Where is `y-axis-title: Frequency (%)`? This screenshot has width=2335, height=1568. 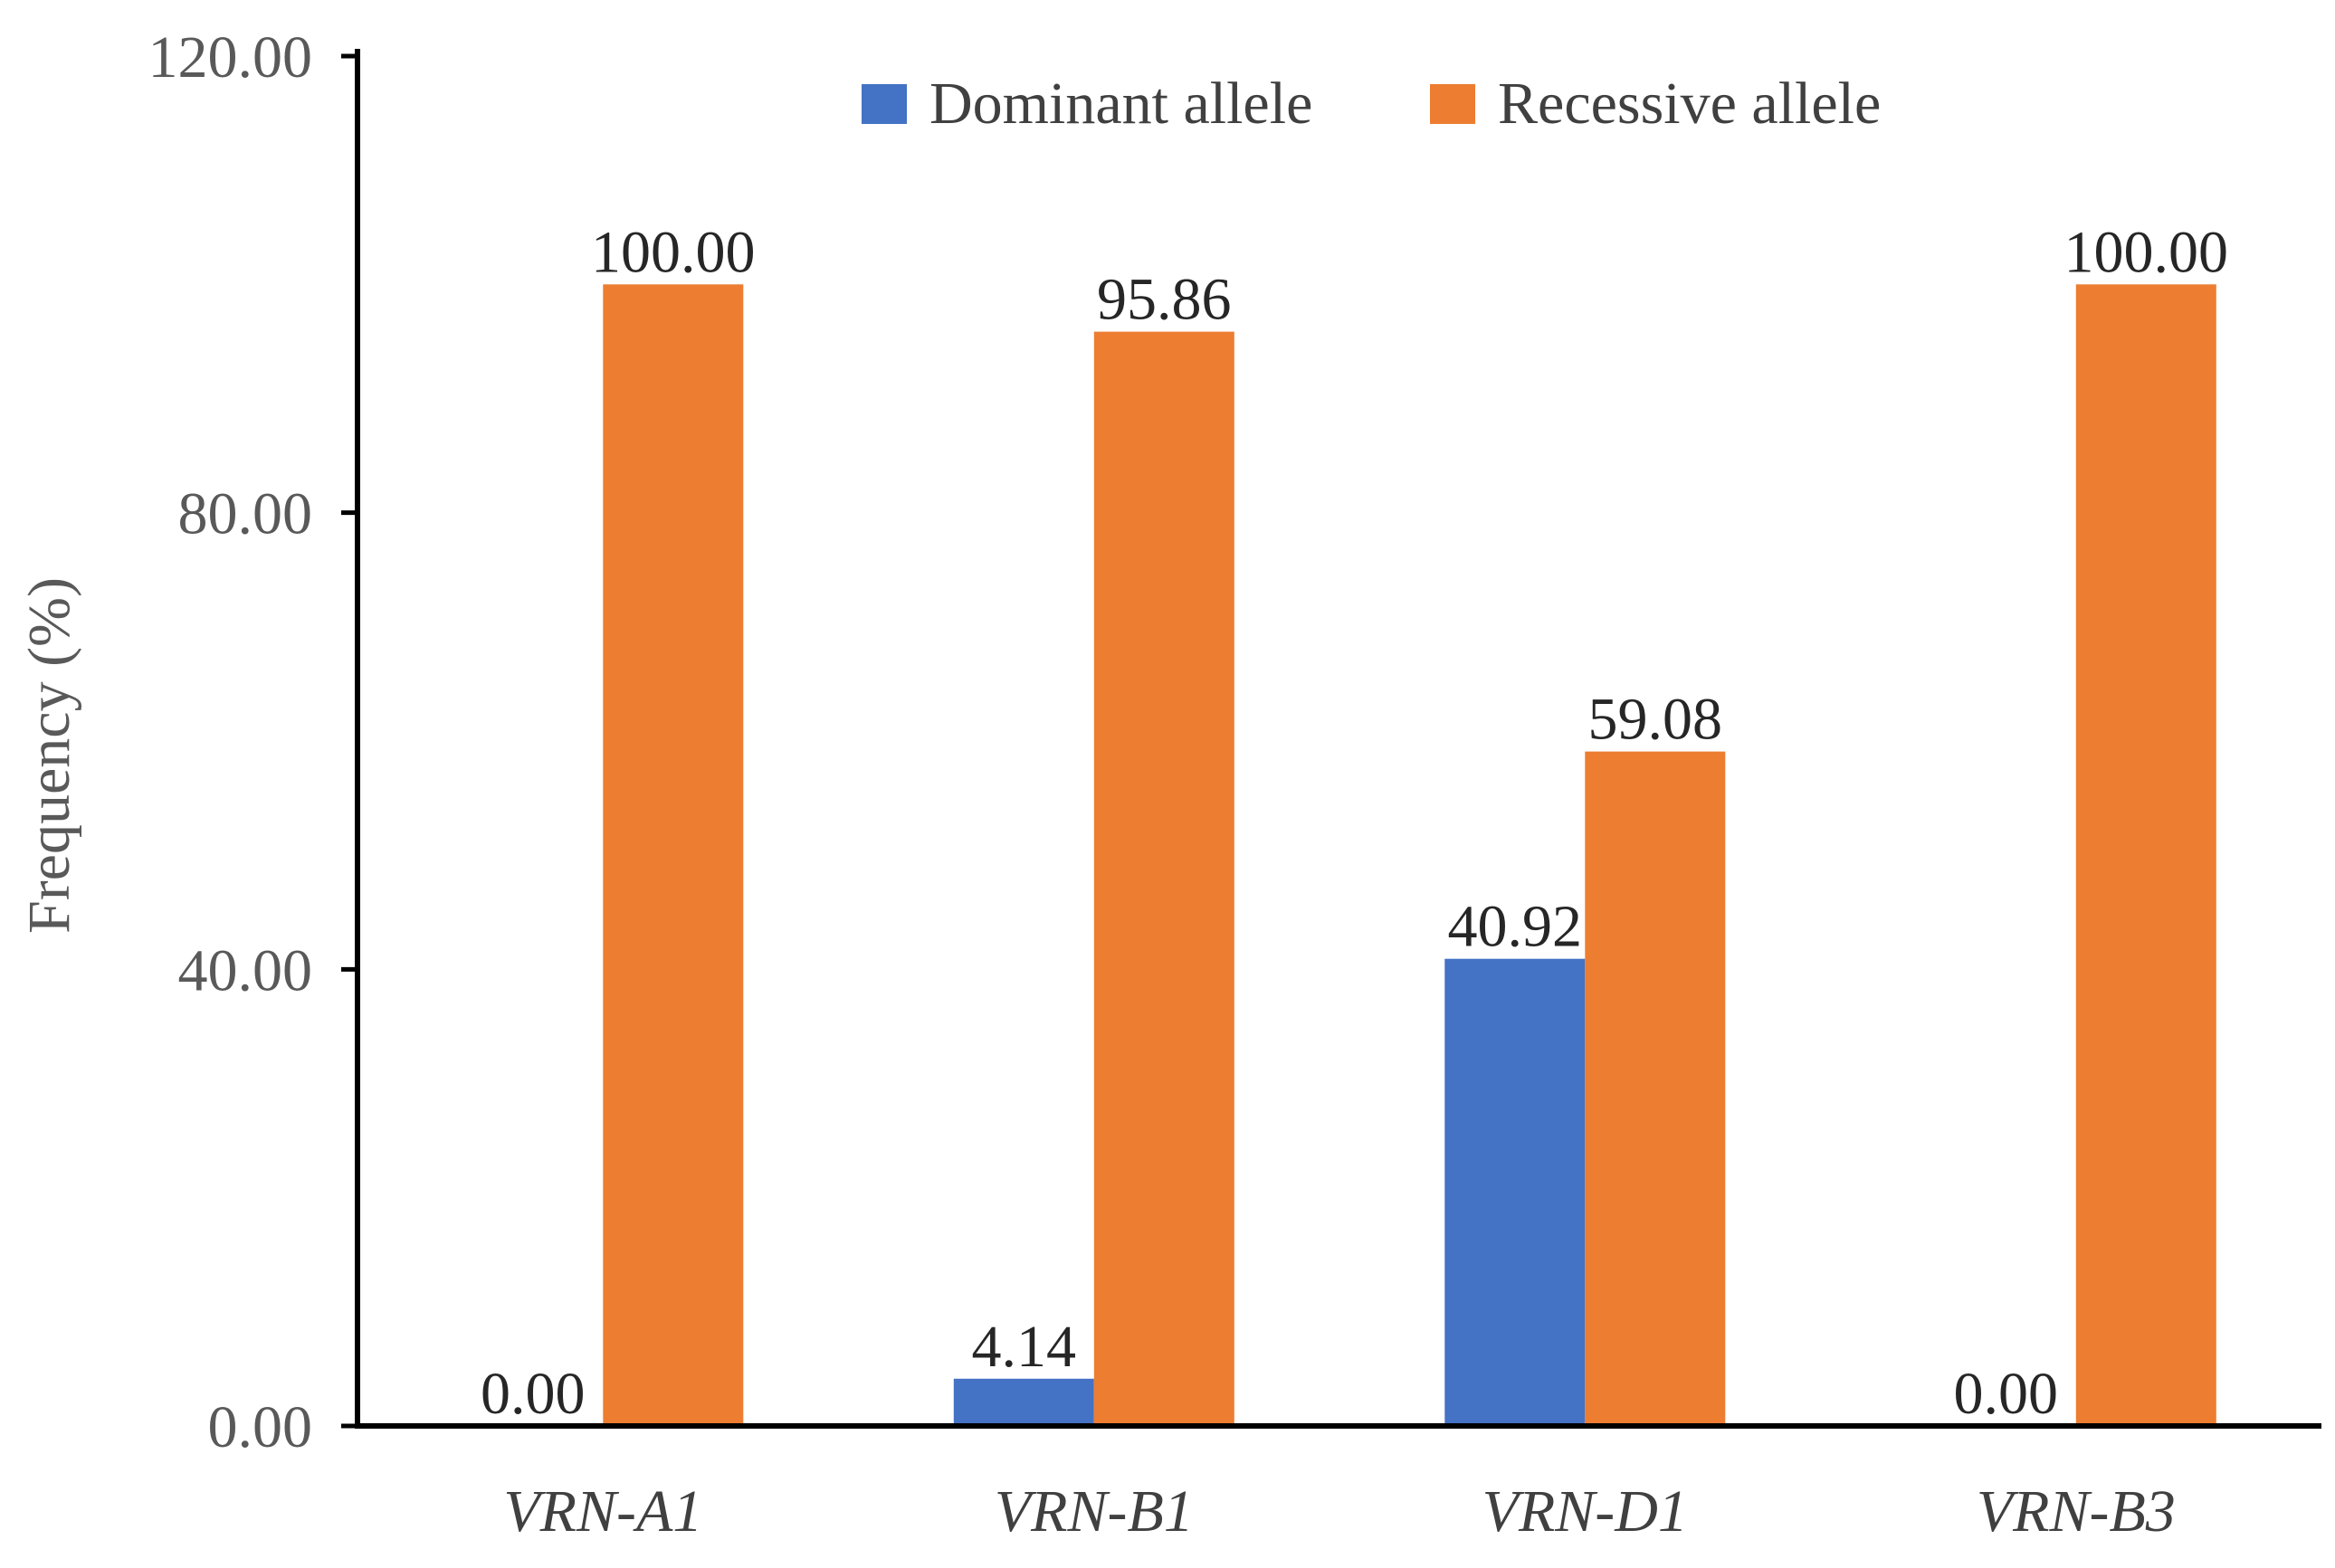 y-axis-title: Frequency (%) is located at coordinates (49, 756).